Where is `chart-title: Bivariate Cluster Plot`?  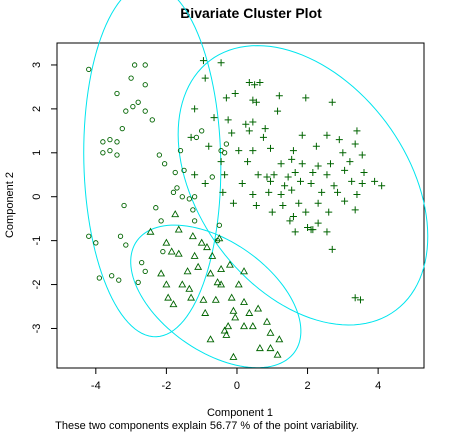
chart-title: Bivariate Cluster Plot is located at coordinates (251, 13).